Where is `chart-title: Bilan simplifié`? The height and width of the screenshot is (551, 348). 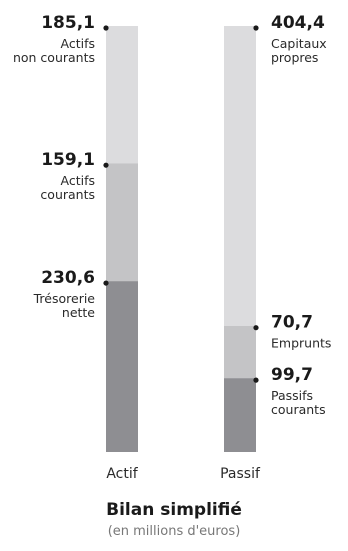
chart-title: Bilan simplifié is located at coordinates (174, 510).